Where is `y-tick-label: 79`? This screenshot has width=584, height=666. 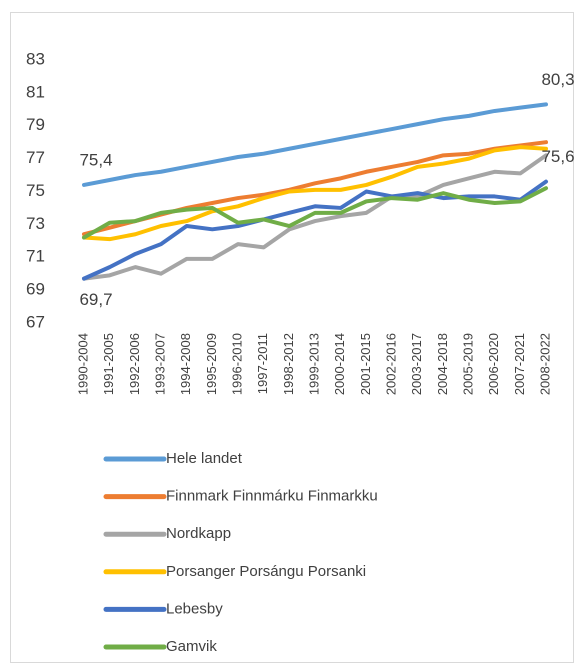
y-tick-label: 79 is located at coordinates (35, 124).